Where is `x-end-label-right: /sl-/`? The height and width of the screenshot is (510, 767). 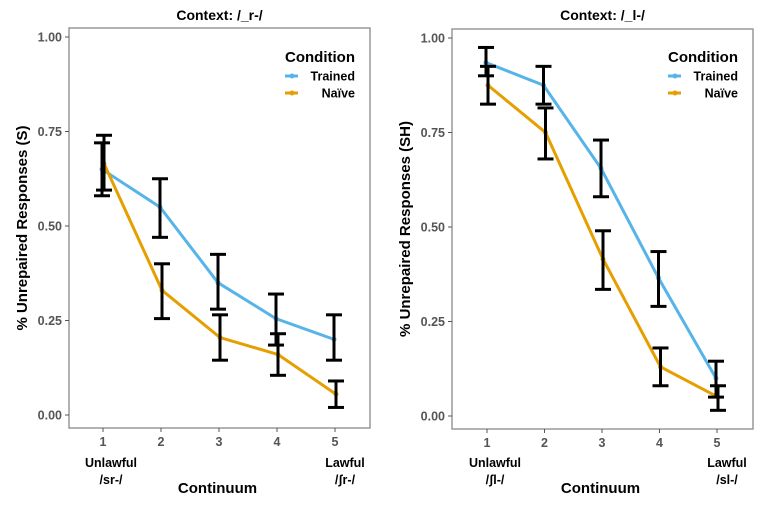 x-end-label-right: /sl-/ is located at coordinates (727, 480).